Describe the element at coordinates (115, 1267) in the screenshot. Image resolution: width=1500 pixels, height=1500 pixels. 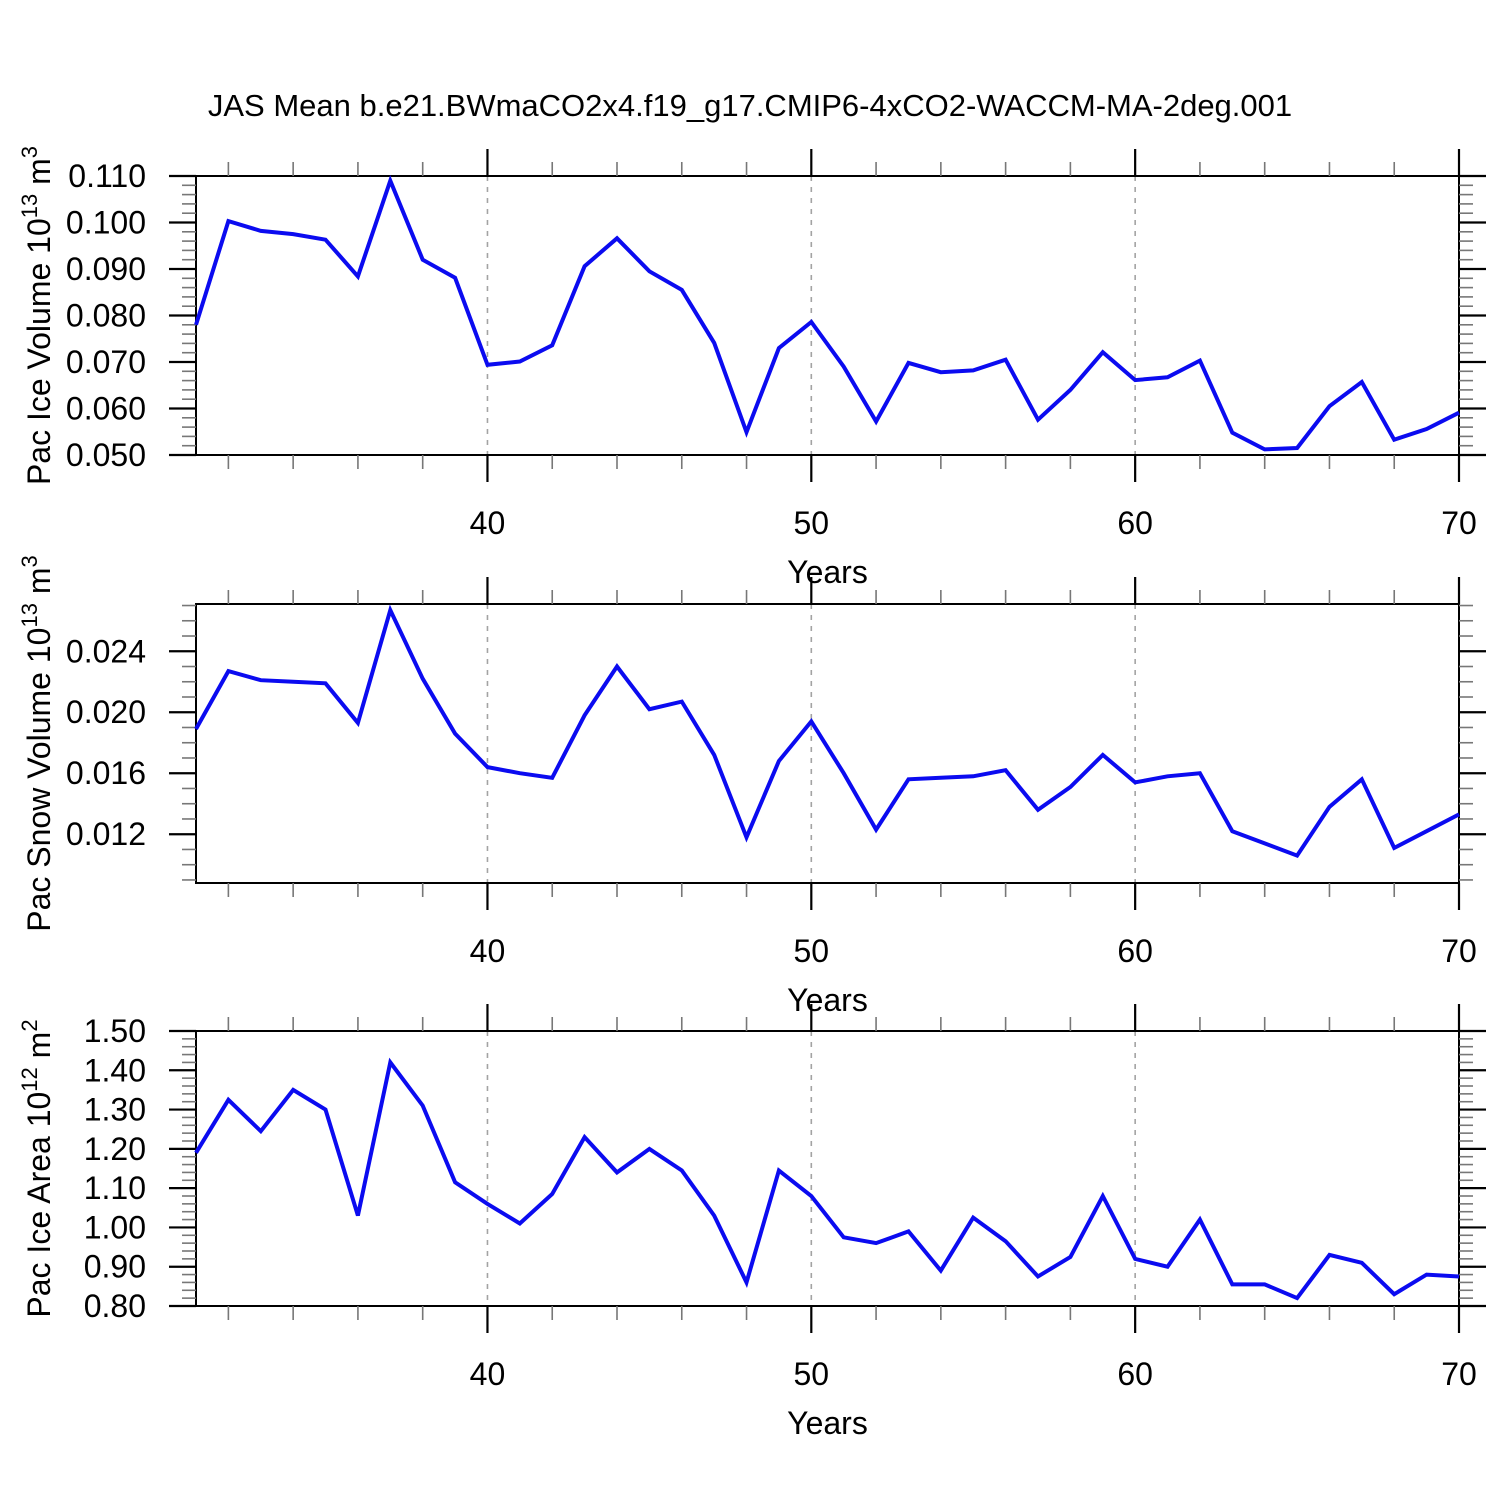
I see `y-tick-label: 0.90` at that location.